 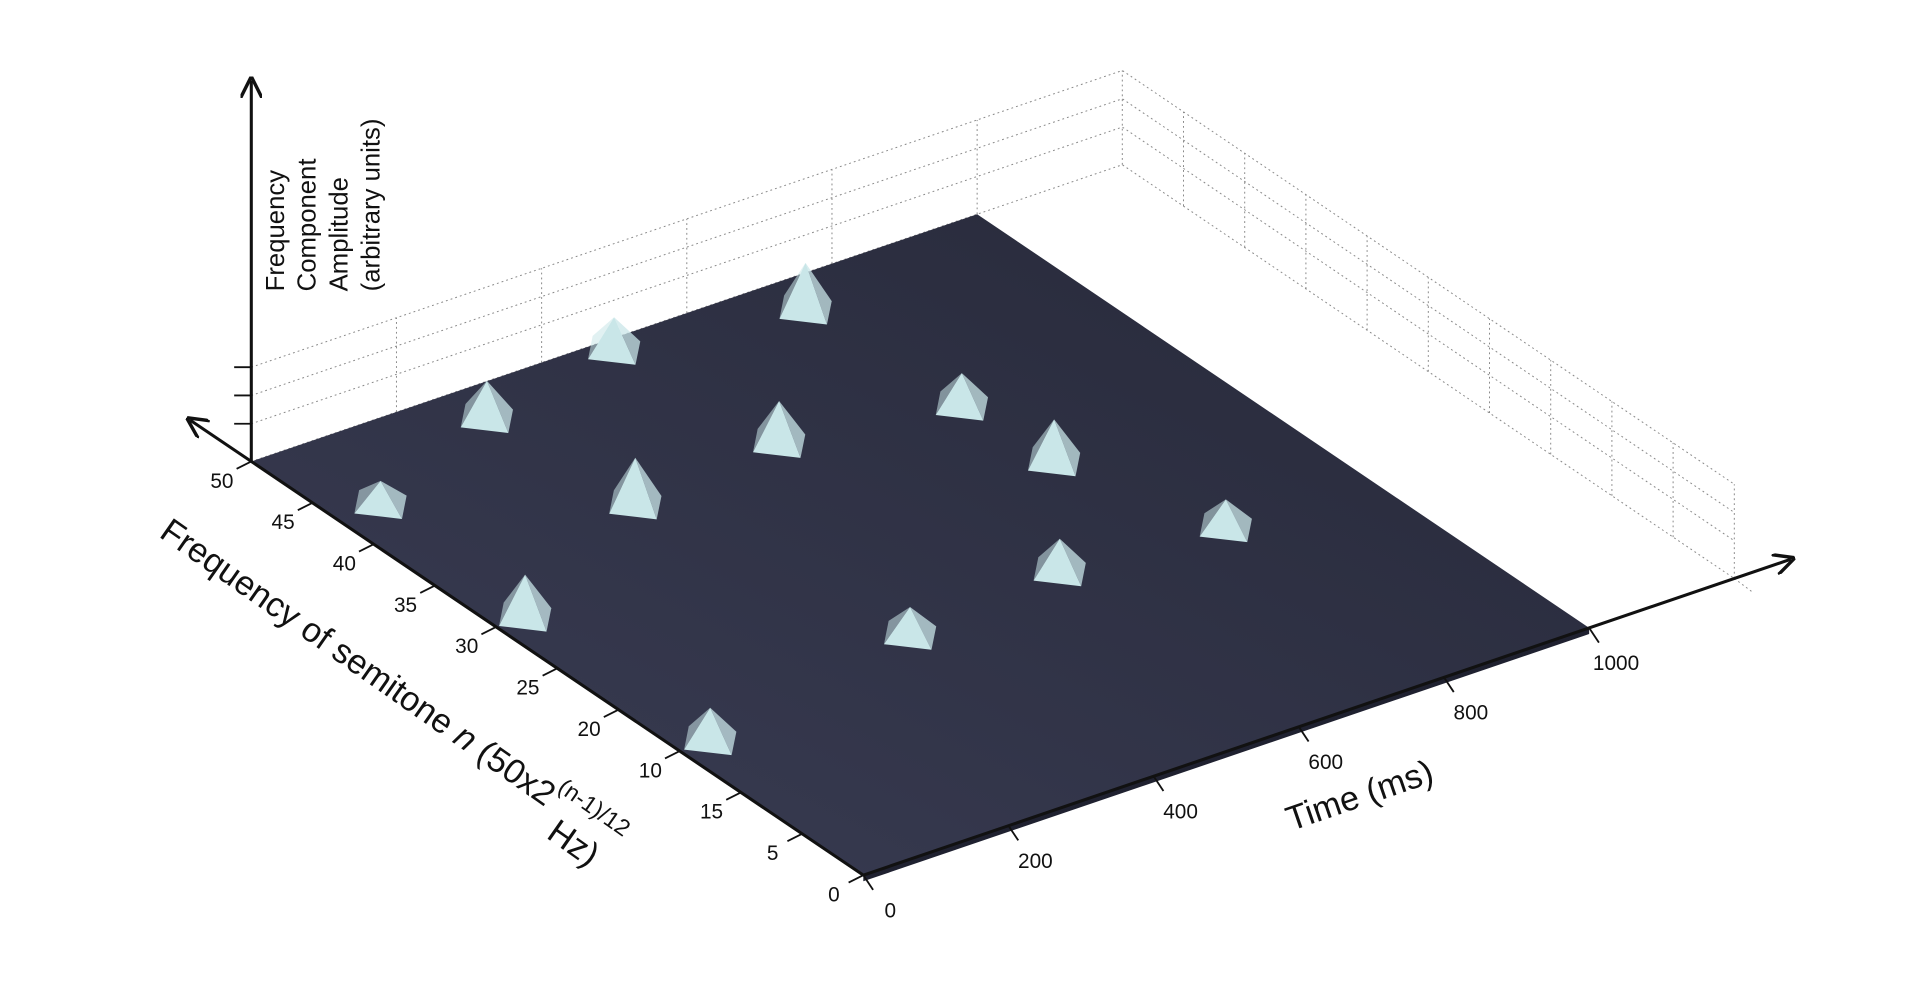 I want to click on z-axis-title: Component, so click(x=308, y=225).